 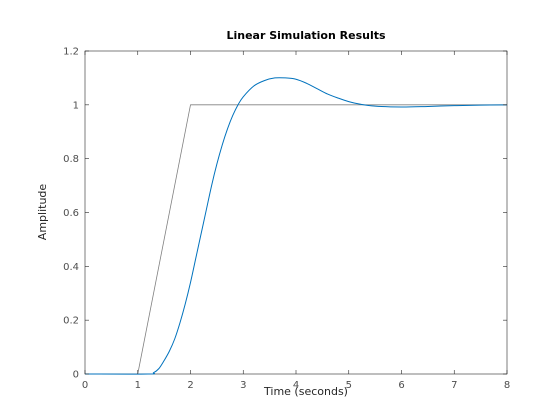 I want to click on x-tick-label: 4, so click(x=296, y=385).